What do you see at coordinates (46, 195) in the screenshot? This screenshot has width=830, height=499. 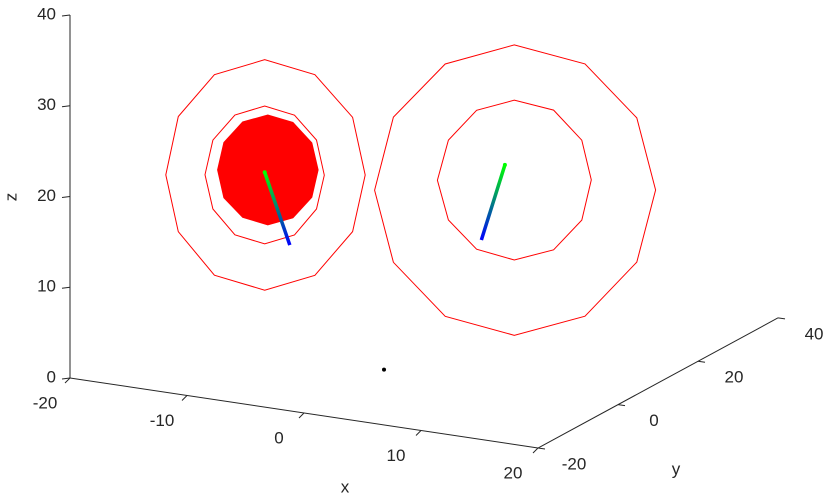 I see `z-tick-label: 20` at bounding box center [46, 195].